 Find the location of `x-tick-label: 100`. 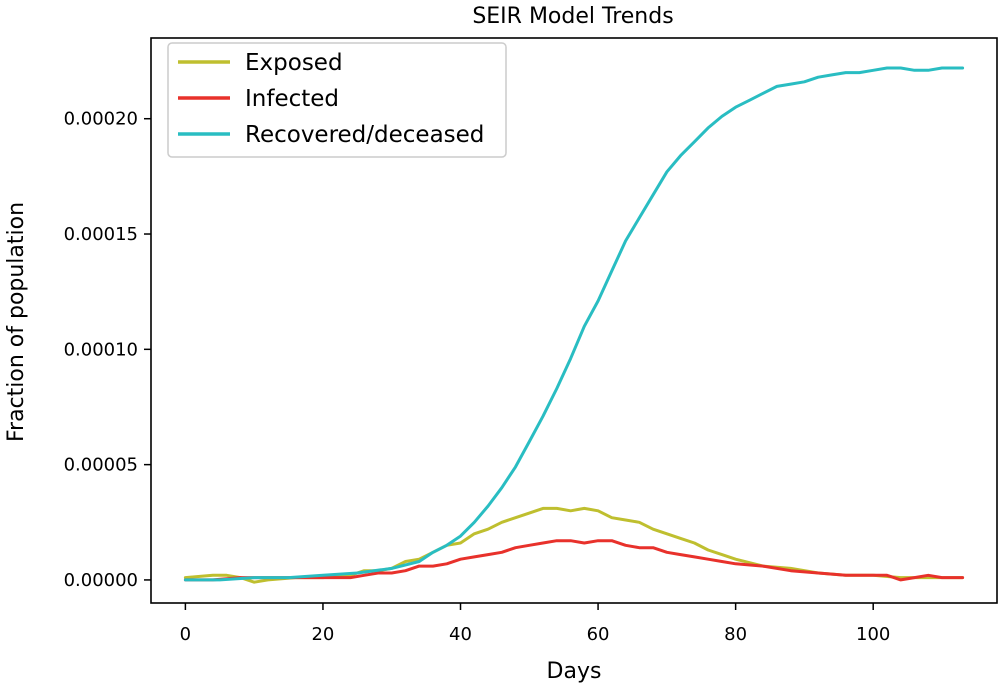

x-tick-label: 100 is located at coordinates (873, 634).